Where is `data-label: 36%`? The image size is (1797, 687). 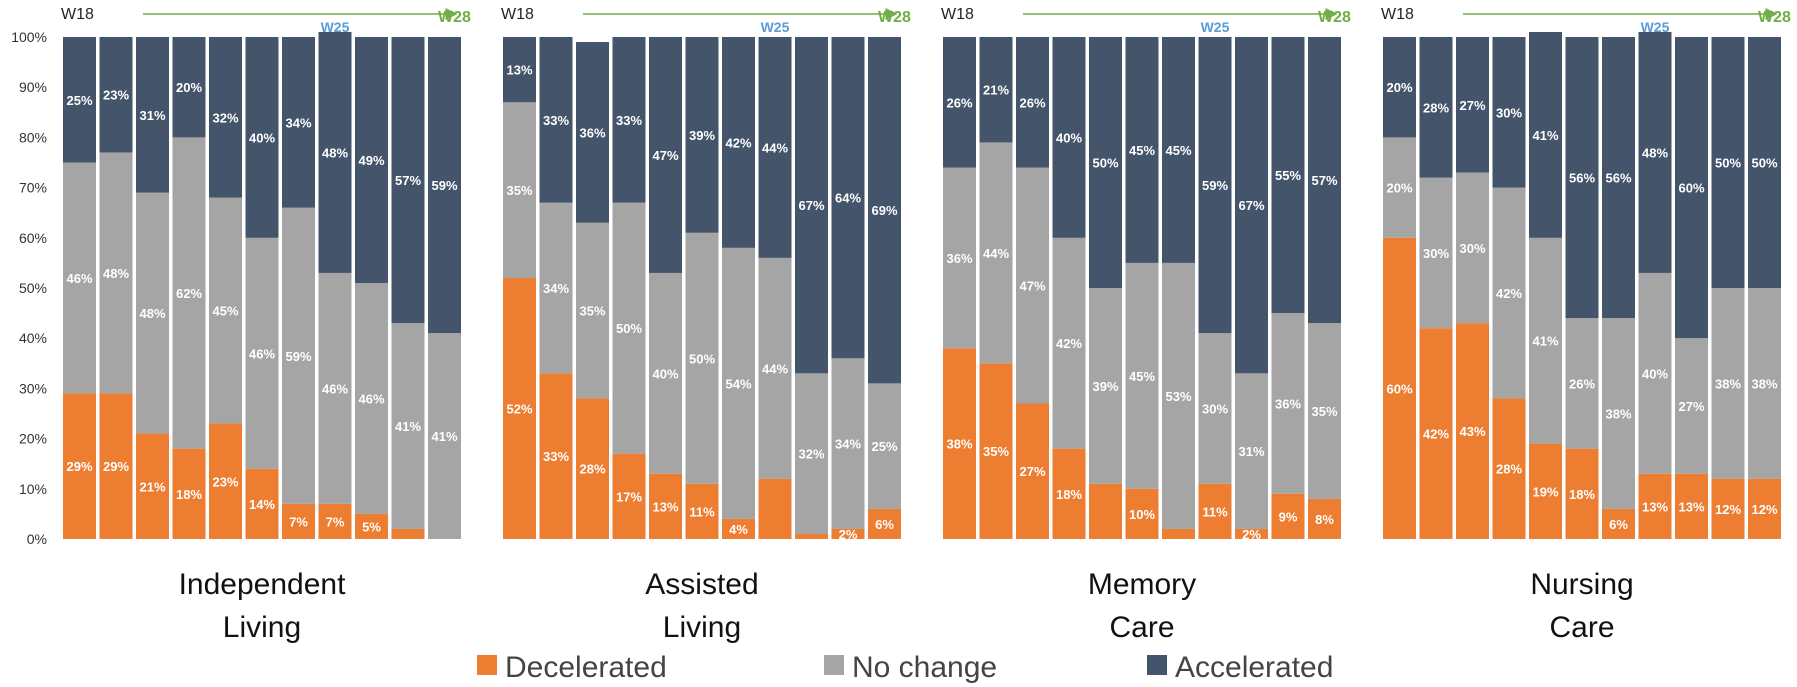 data-label: 36% is located at coordinates (959, 258).